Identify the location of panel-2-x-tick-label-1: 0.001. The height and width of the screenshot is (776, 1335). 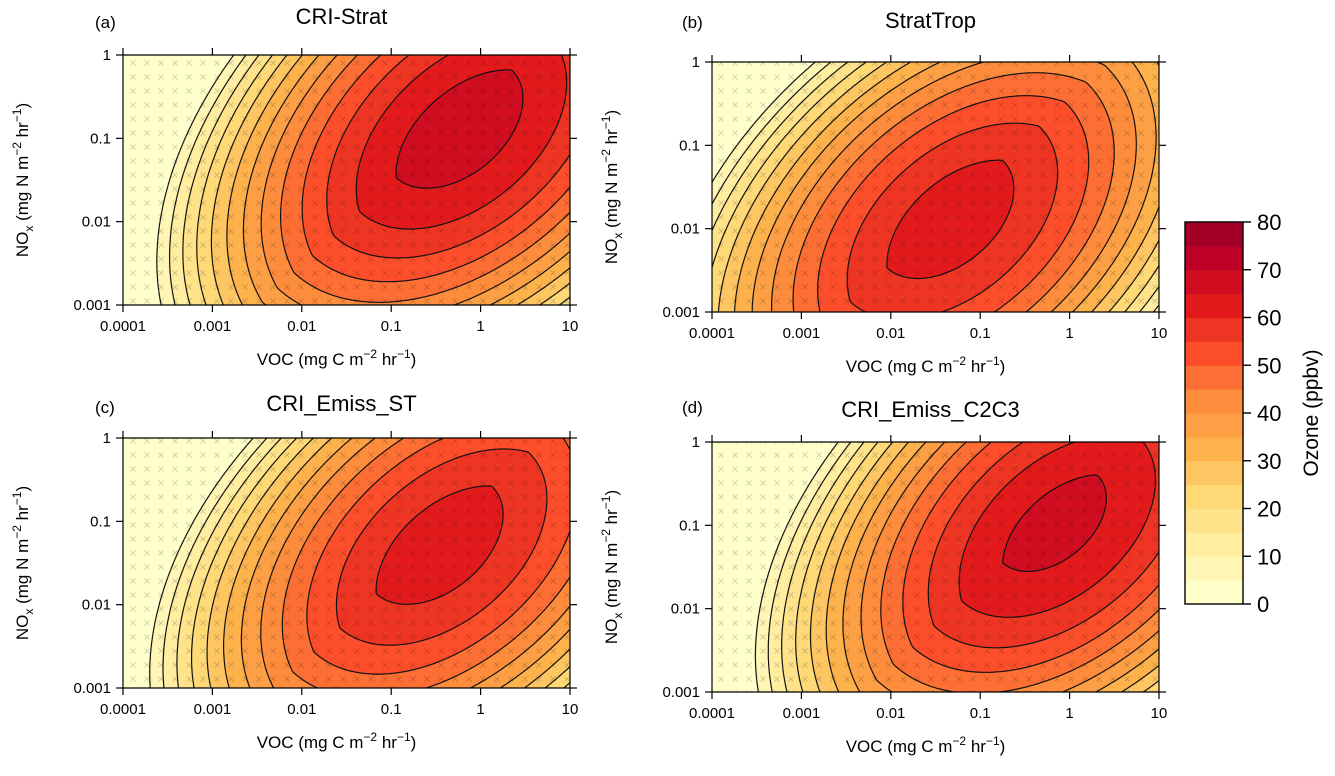
(802, 333).